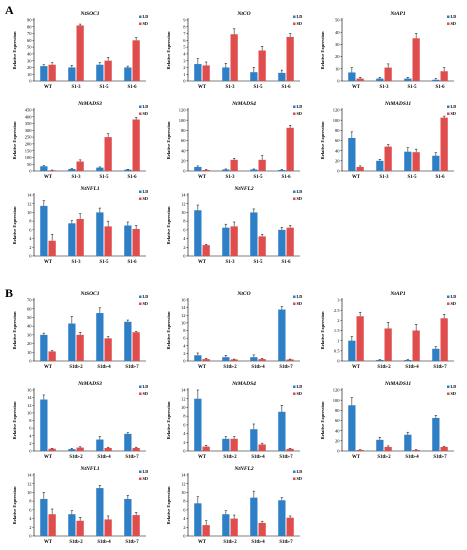  Describe the element at coordinates (104, 177) in the screenshot. I see `chart-0-3-xtick-label-2: S1-5` at that location.